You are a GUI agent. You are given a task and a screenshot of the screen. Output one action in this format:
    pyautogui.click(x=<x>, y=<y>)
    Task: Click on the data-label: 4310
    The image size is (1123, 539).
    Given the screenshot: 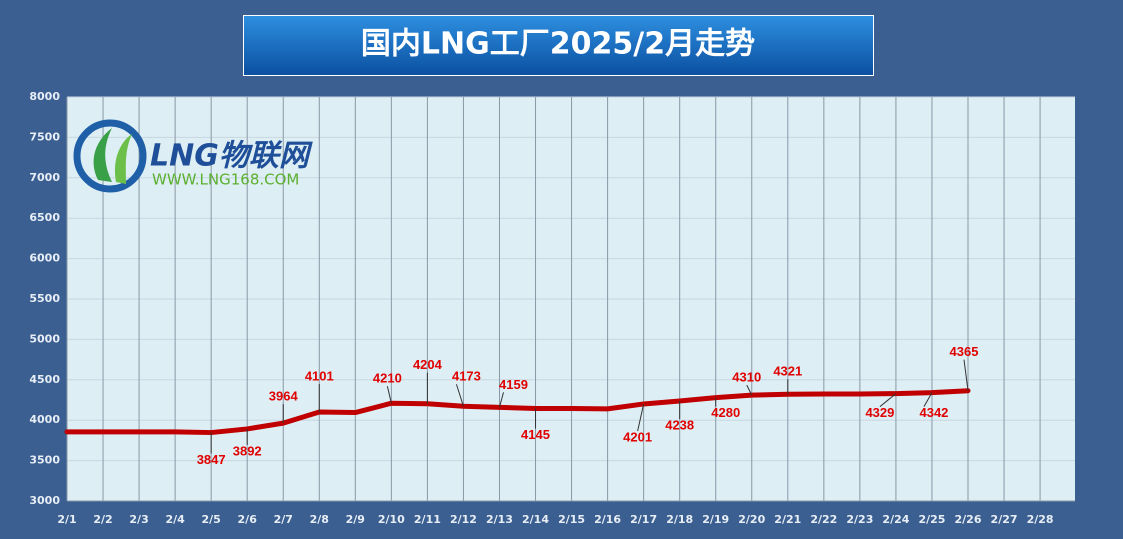 What is the action you would take?
    pyautogui.click(x=746, y=377)
    